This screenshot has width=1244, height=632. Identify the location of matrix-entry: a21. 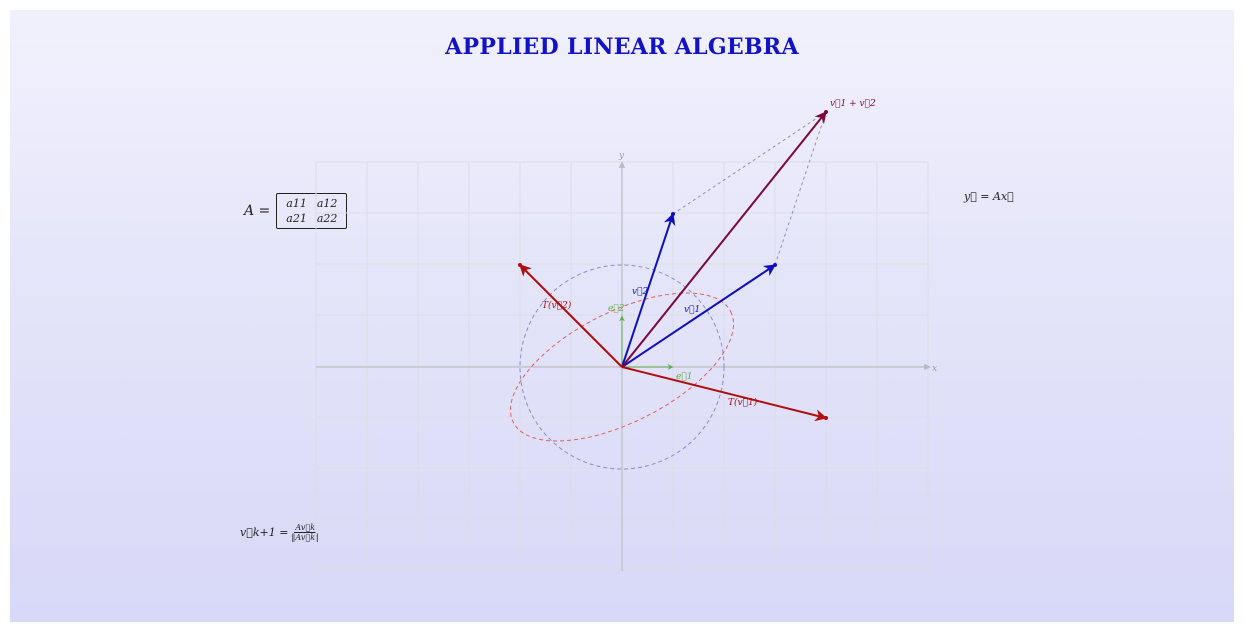
(296, 218).